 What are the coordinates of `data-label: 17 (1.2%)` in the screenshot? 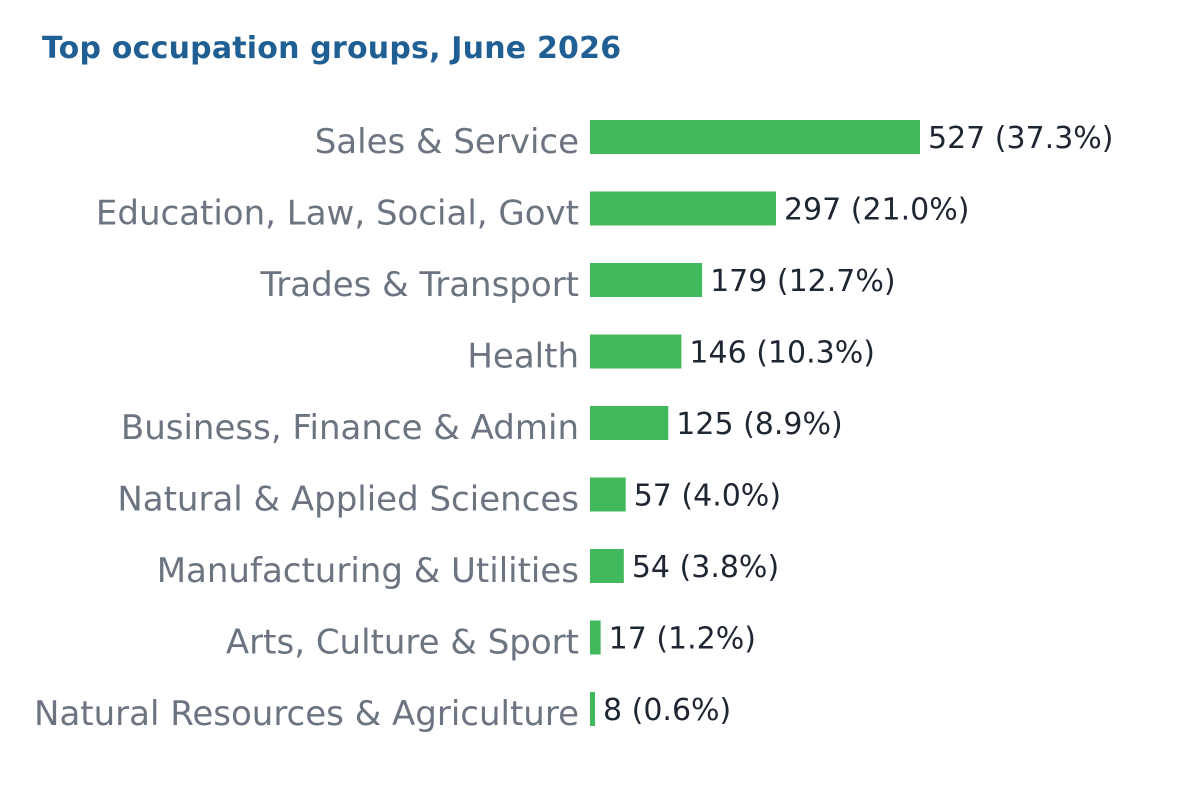 It's located at (682, 639).